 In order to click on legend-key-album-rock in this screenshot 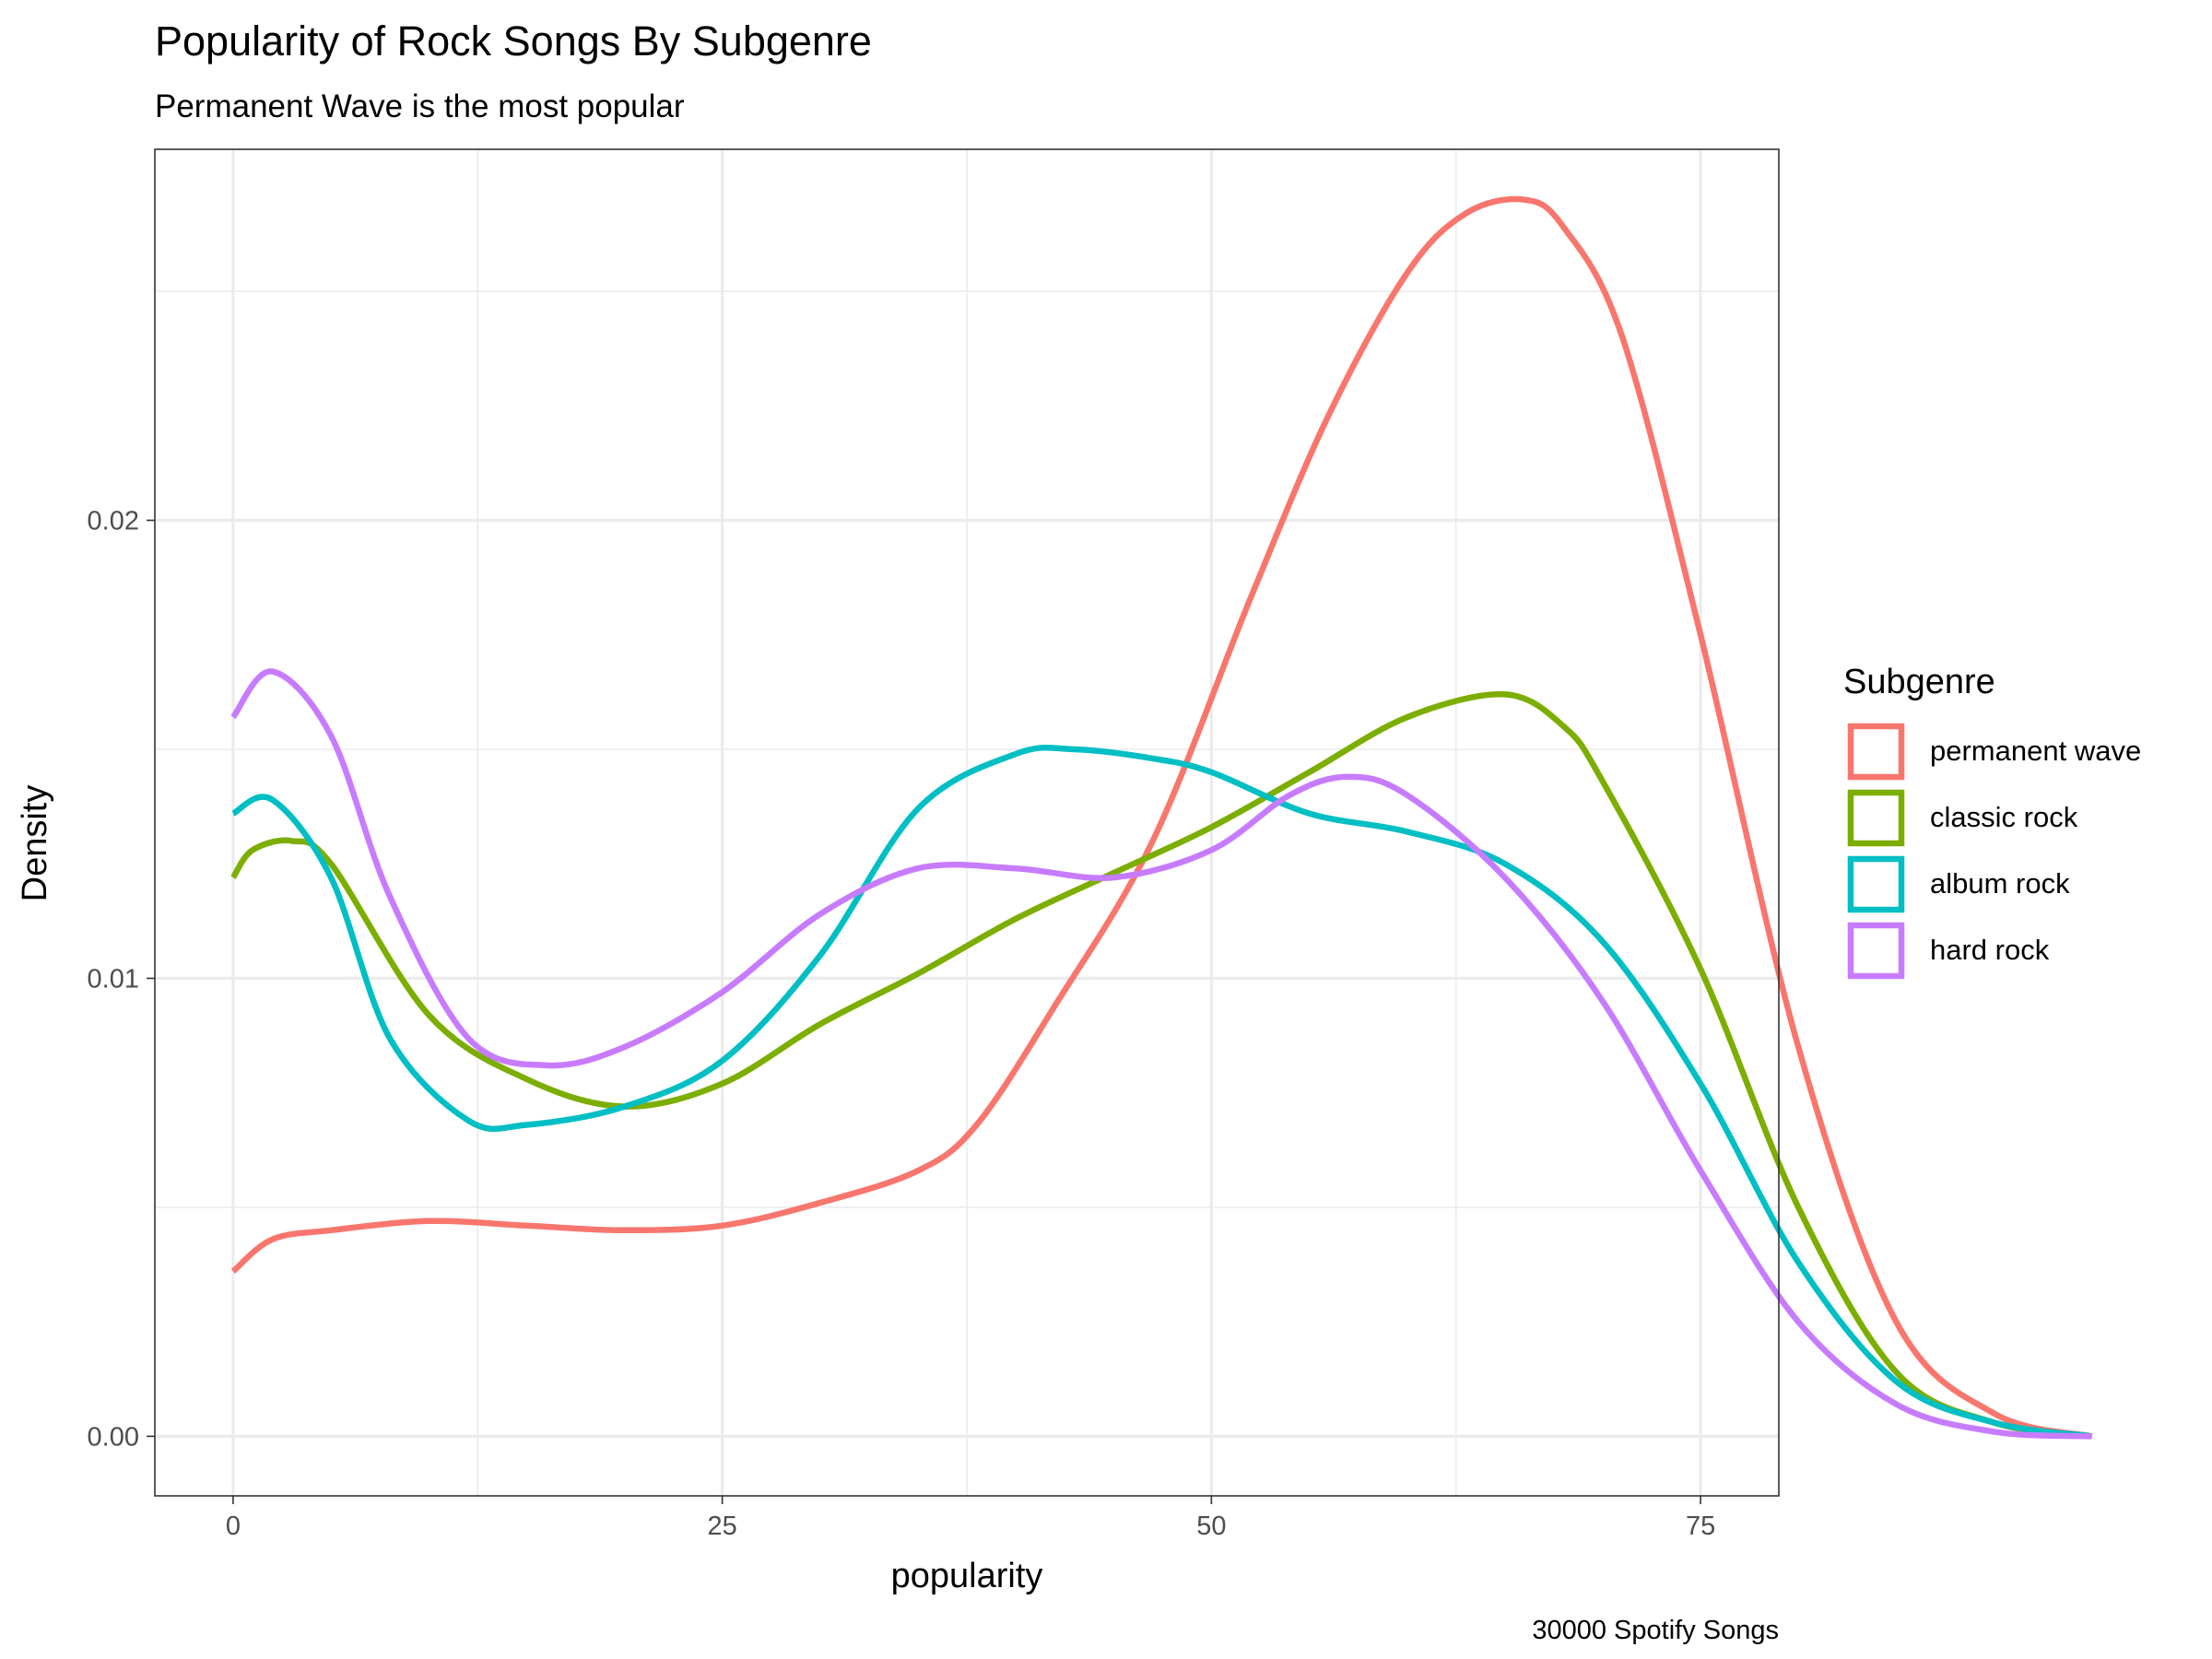, I will do `click(1876, 884)`.